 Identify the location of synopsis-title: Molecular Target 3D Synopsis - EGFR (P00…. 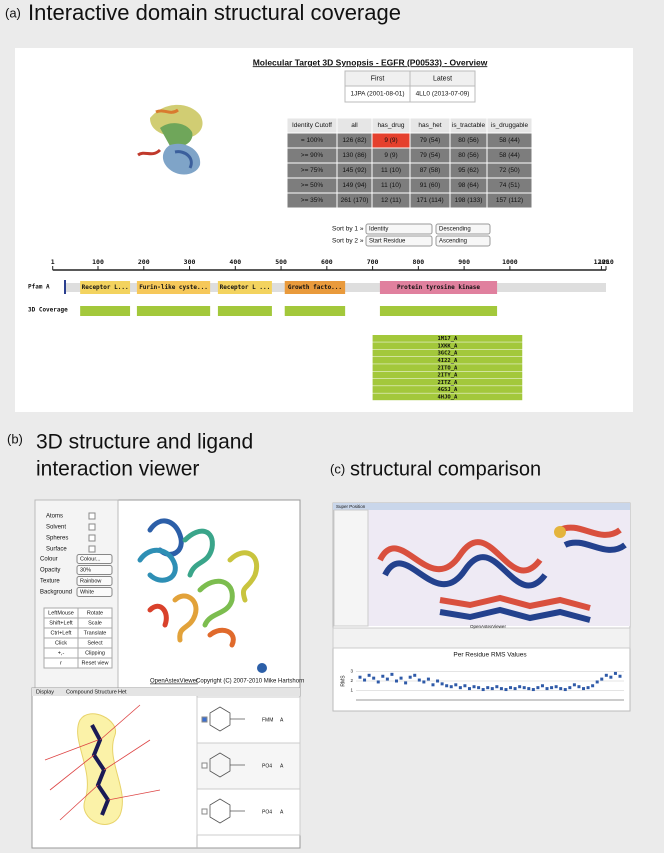
(370, 62).